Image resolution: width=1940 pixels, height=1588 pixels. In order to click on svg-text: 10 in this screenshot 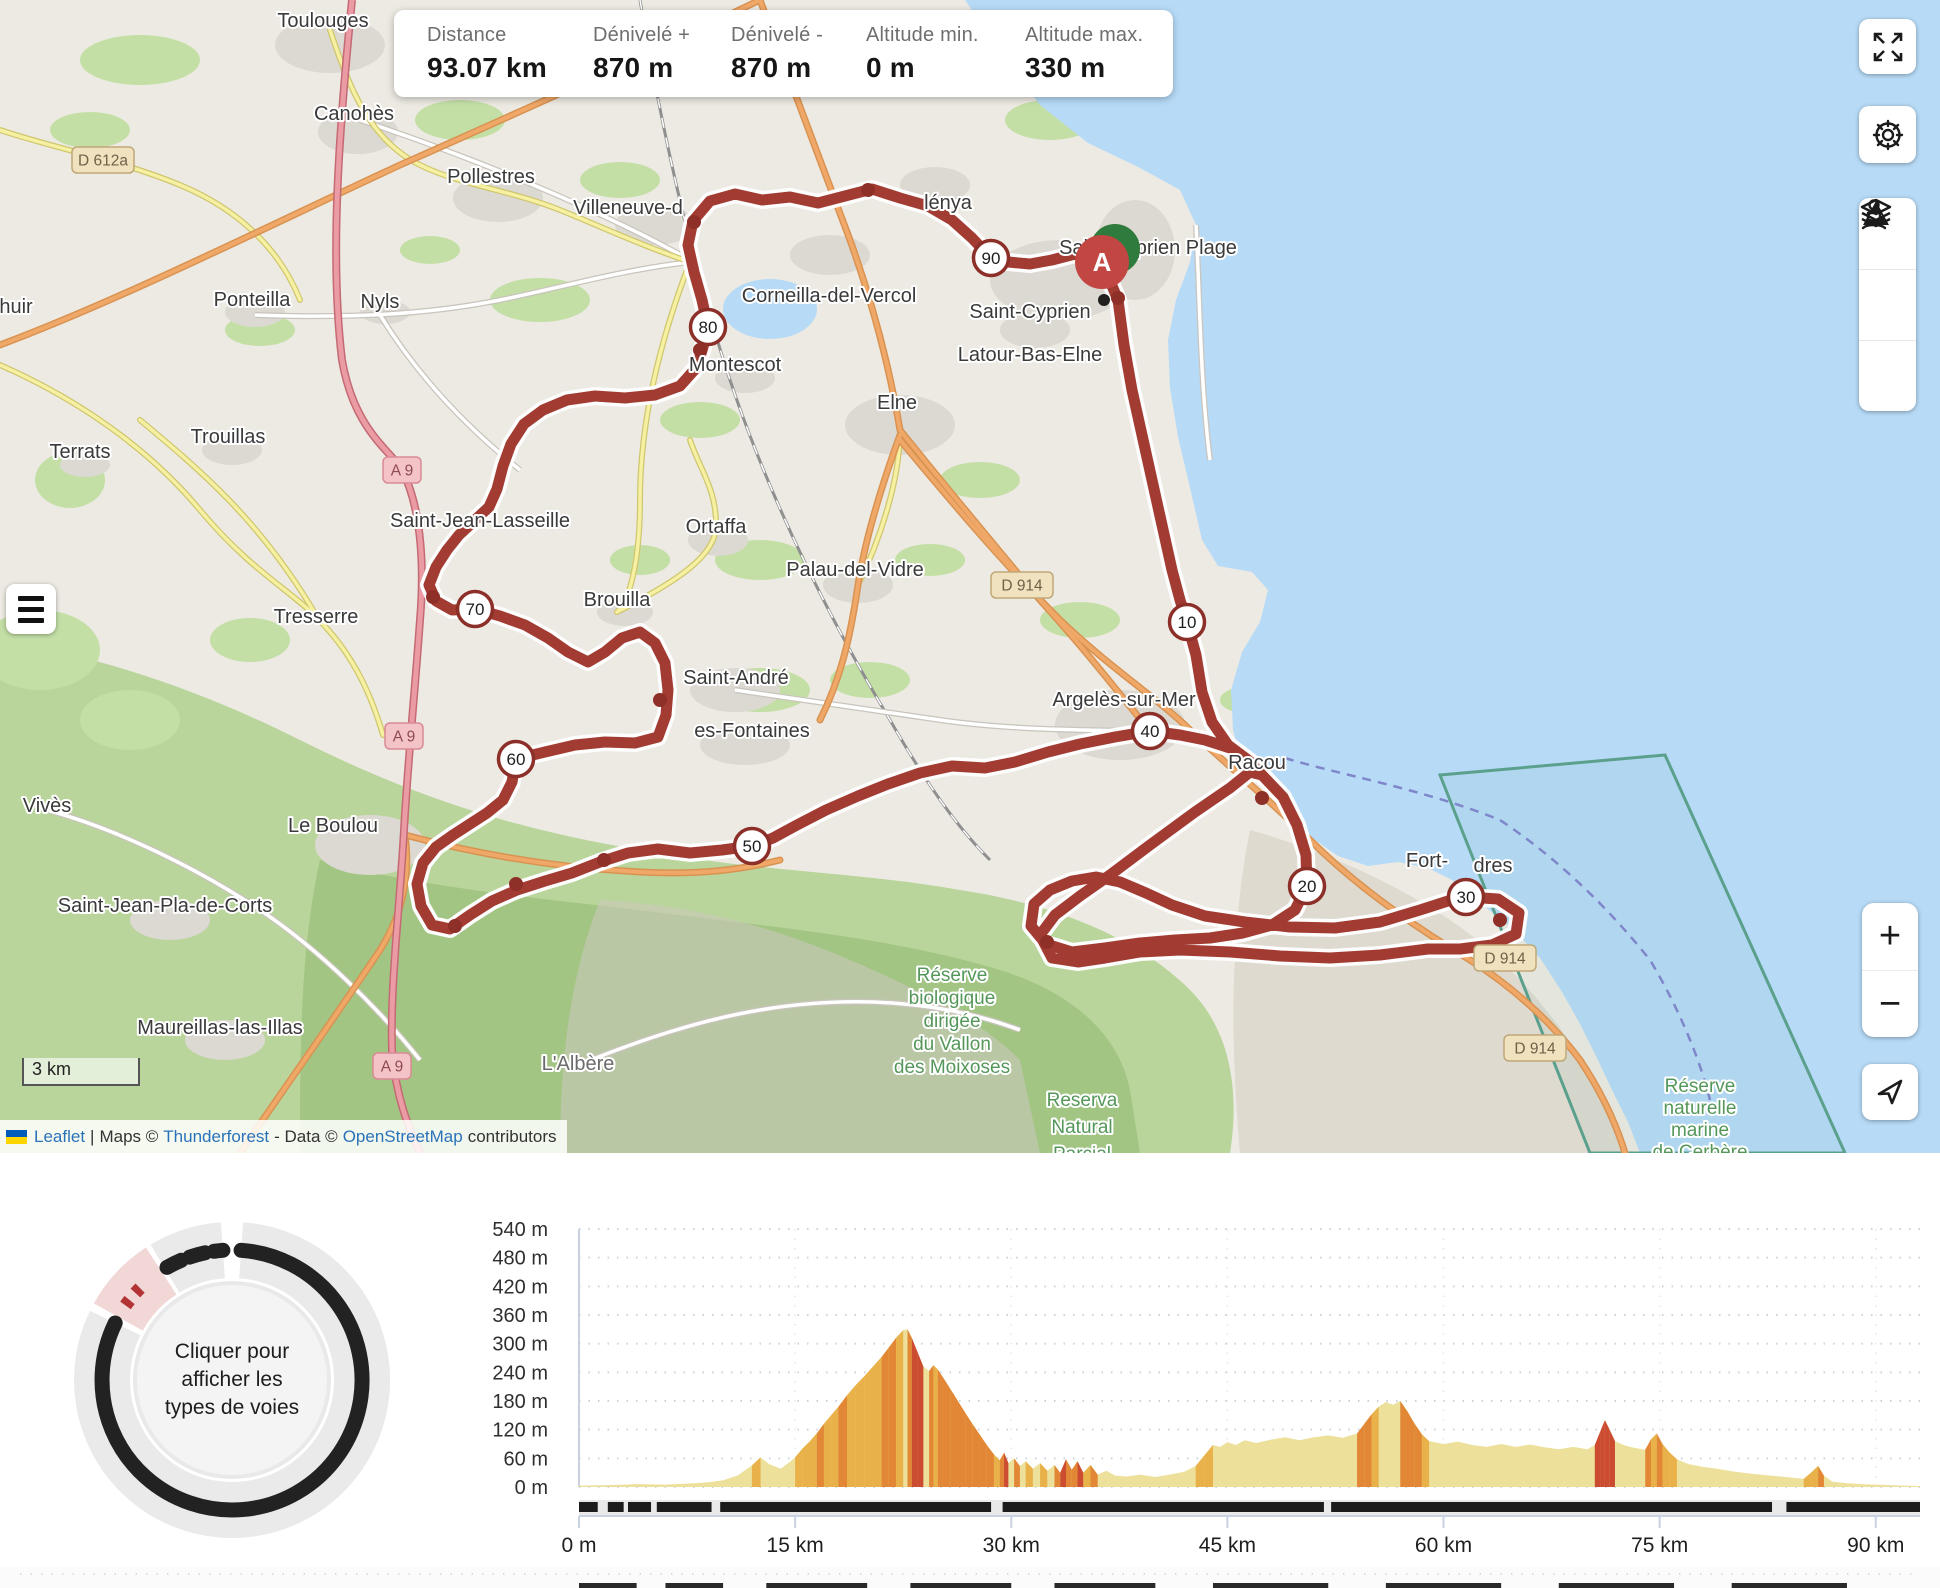, I will do `click(1187, 622)`.